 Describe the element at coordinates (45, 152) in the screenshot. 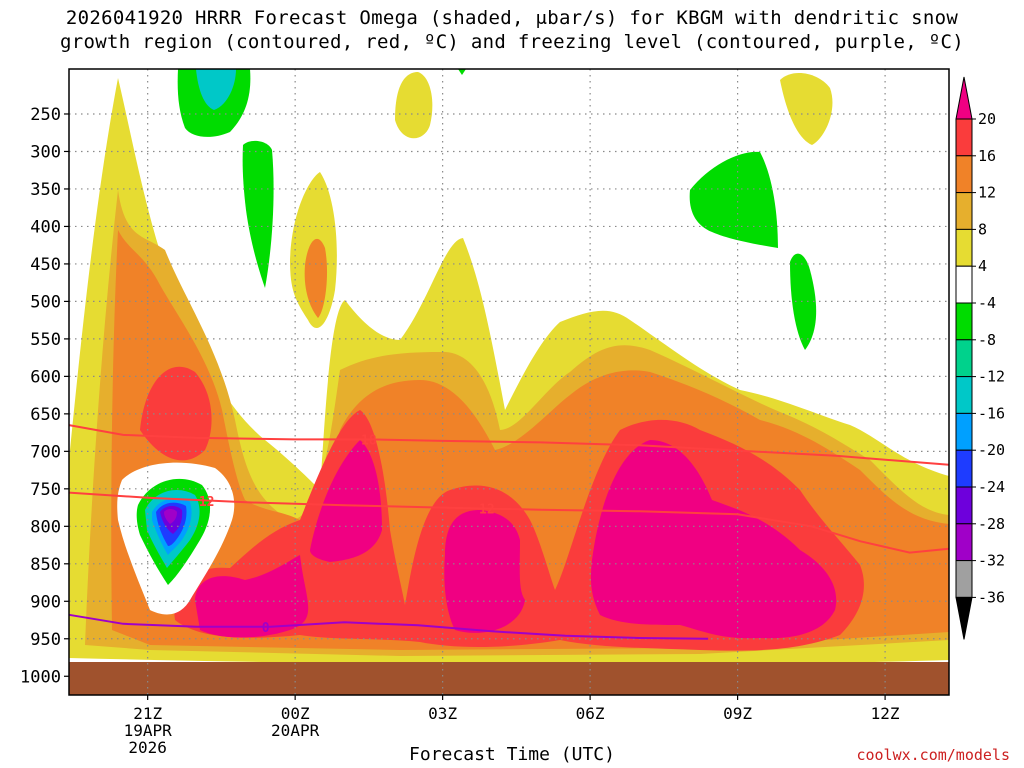

I see `y-tick-label-300: 300` at that location.